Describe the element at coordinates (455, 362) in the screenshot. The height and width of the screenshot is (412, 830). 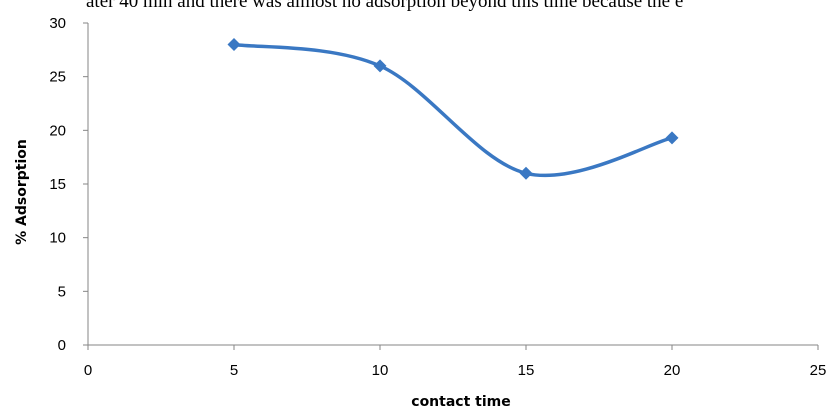
I see `x-tick-labels: 0 5 10 15 20 25` at that location.